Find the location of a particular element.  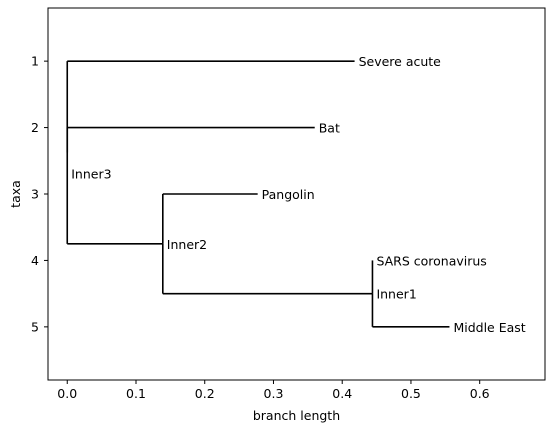

x-axis-ticks: 0.0 0.1 0.2 0.3 0.4 0.5 0.6 is located at coordinates (273, 390).